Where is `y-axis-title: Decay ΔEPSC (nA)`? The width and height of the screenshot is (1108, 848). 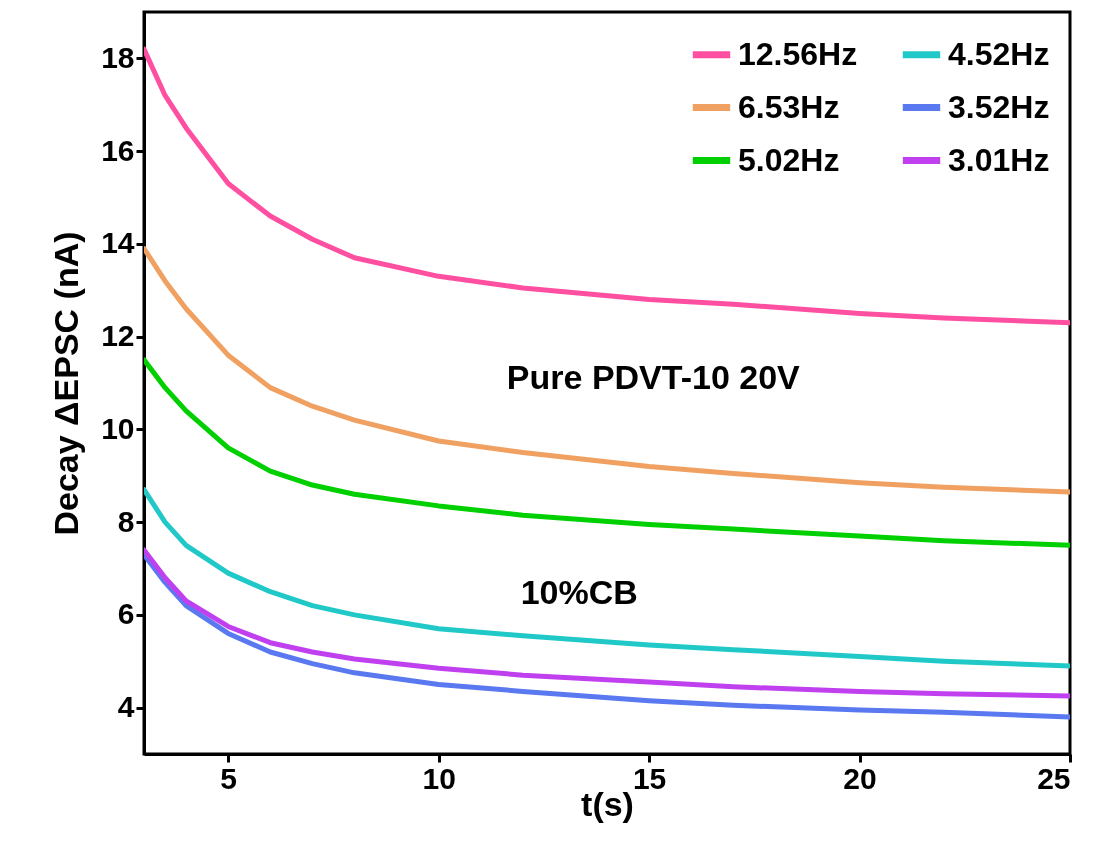
y-axis-title: Decay ΔEPSC (nA) is located at coordinates (66, 383).